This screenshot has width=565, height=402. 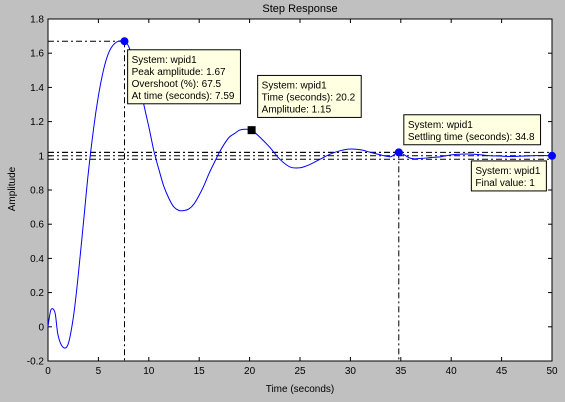 I want to click on y-tick-label: 0.2, so click(x=37, y=293).